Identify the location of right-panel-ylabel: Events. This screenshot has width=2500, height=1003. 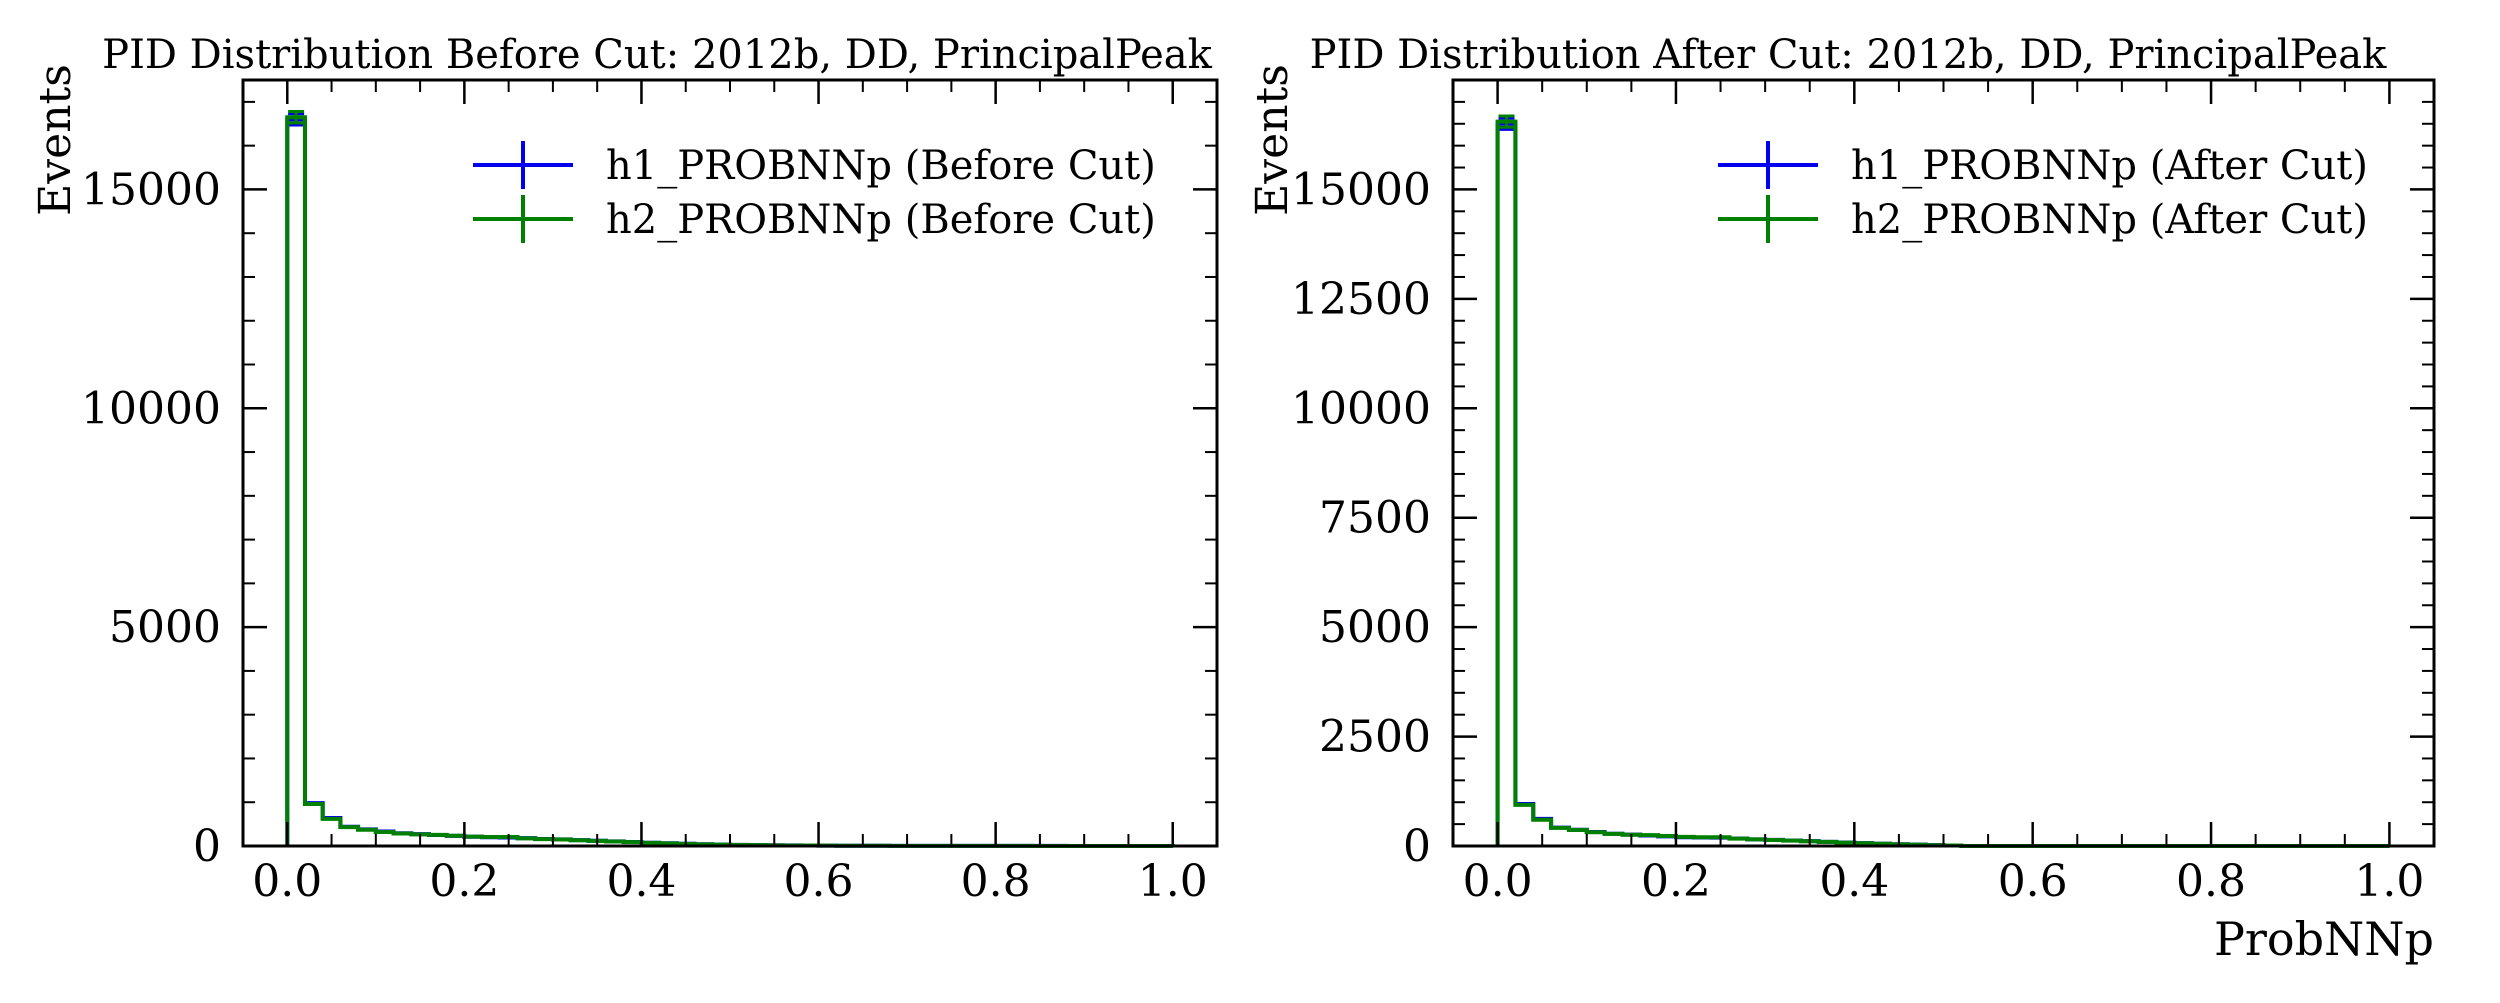
(1272, 140).